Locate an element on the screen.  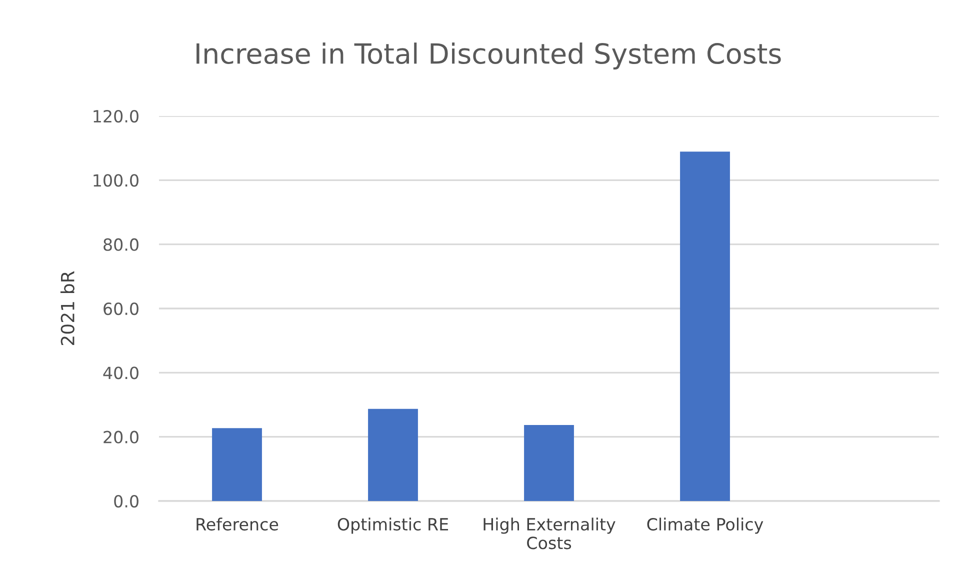
y-axis-title: 2021 bR is located at coordinates (67, 308).